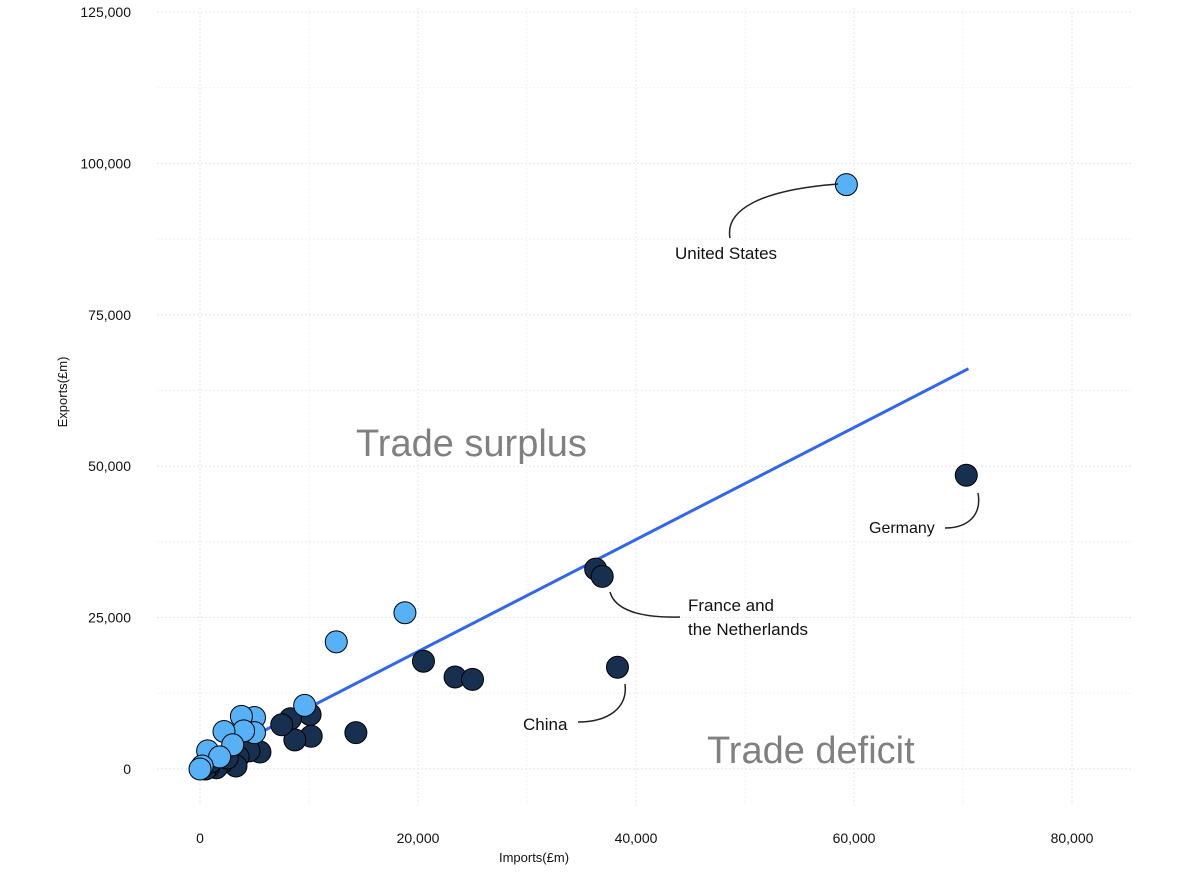  Describe the element at coordinates (811, 751) in the screenshot. I see `trade-deficit-label: Trade deficit` at that location.